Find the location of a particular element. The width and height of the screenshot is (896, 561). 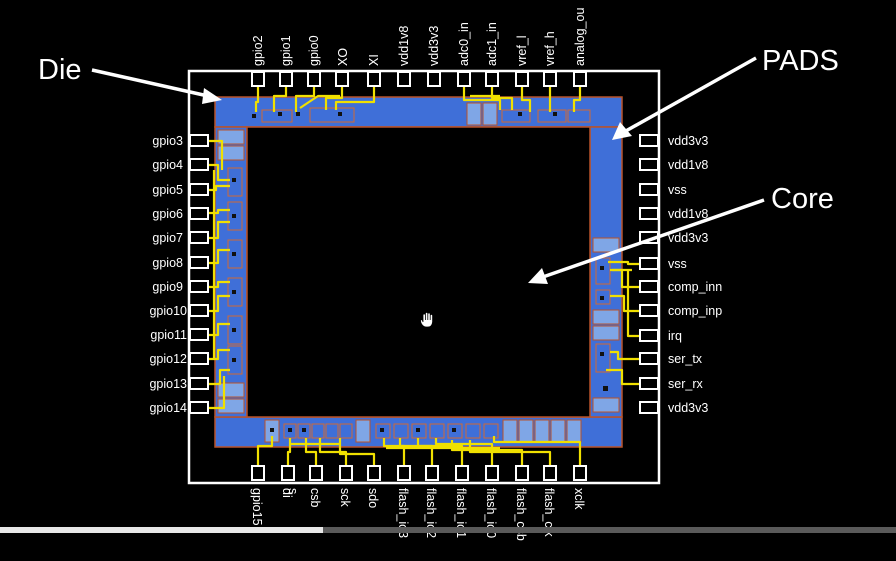

pin-label-left: gpio9 is located at coordinates (167, 287).